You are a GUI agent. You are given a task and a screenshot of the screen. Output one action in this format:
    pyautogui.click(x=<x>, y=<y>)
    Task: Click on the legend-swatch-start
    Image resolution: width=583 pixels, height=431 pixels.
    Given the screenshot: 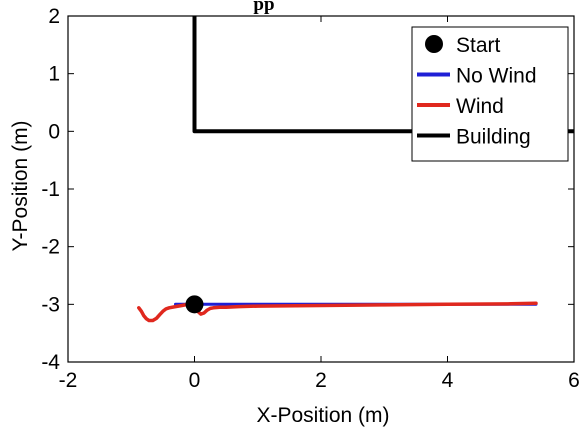 What is the action you would take?
    pyautogui.click(x=434, y=44)
    